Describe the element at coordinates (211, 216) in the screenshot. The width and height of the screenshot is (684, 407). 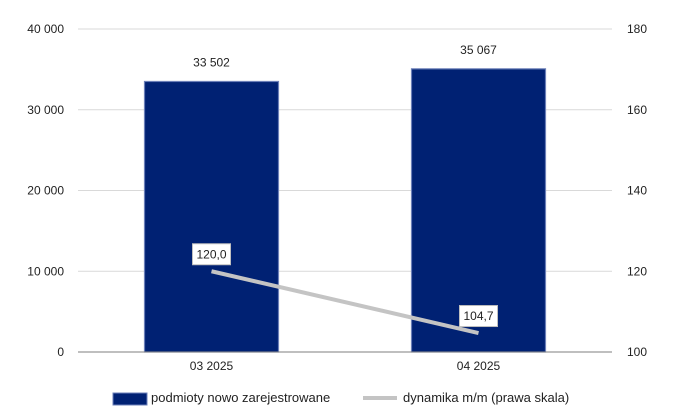
I see `bar` at that location.